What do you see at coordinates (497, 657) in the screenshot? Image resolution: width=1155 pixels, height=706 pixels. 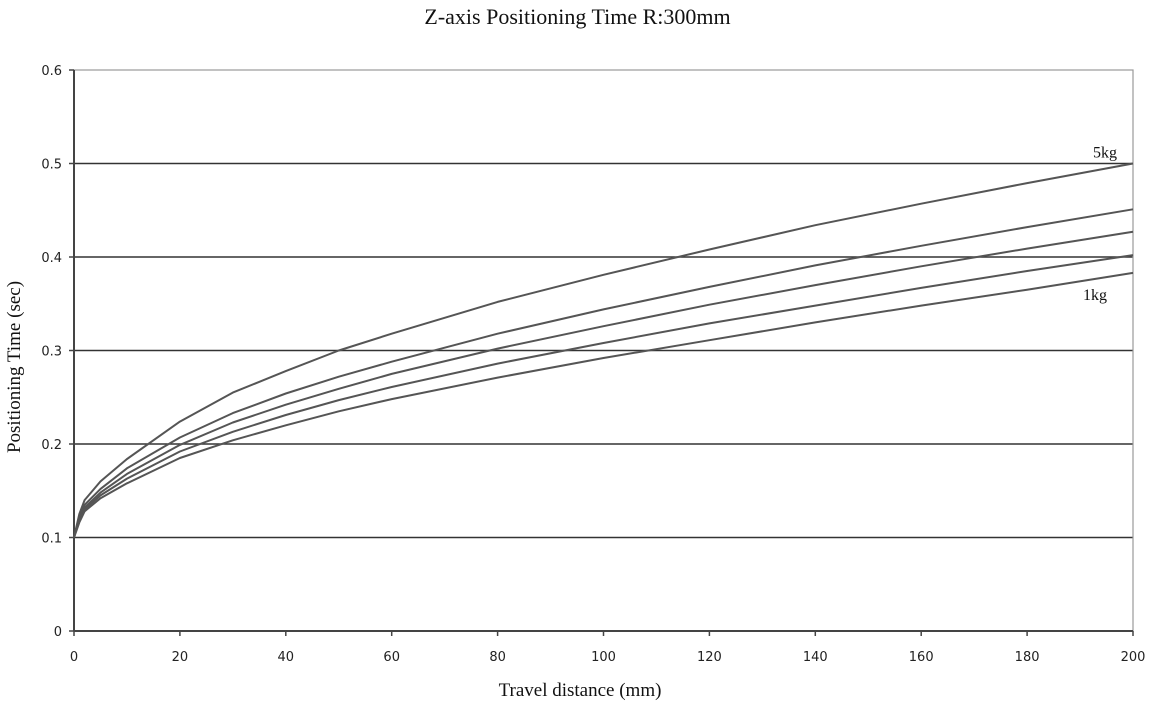 I see `x-tick-label-4: 80` at bounding box center [497, 657].